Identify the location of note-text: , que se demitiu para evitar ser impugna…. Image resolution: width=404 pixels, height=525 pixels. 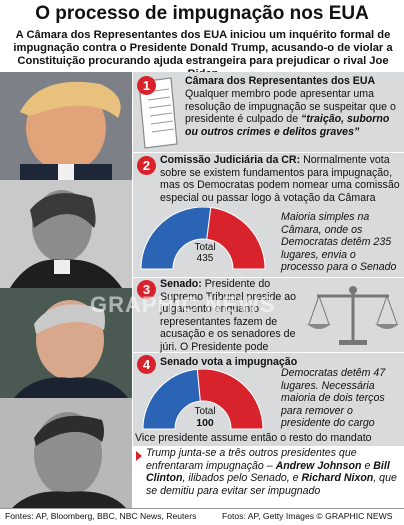
(271, 484).